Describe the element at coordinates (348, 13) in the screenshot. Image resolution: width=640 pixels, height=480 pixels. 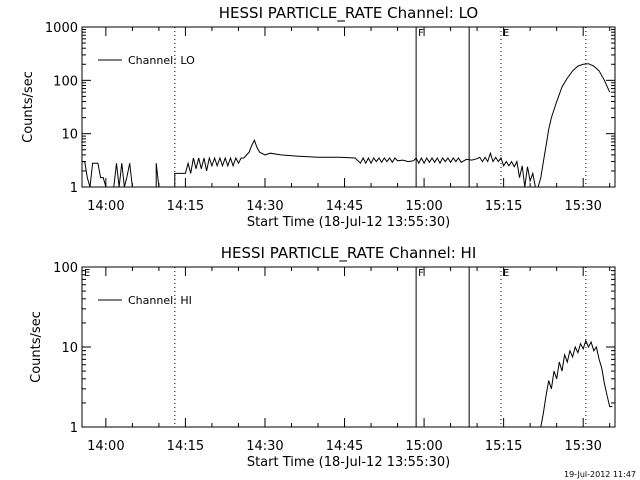
I see `chart-title: HESSI PARTICLE_RATE Channel: LO` at that location.